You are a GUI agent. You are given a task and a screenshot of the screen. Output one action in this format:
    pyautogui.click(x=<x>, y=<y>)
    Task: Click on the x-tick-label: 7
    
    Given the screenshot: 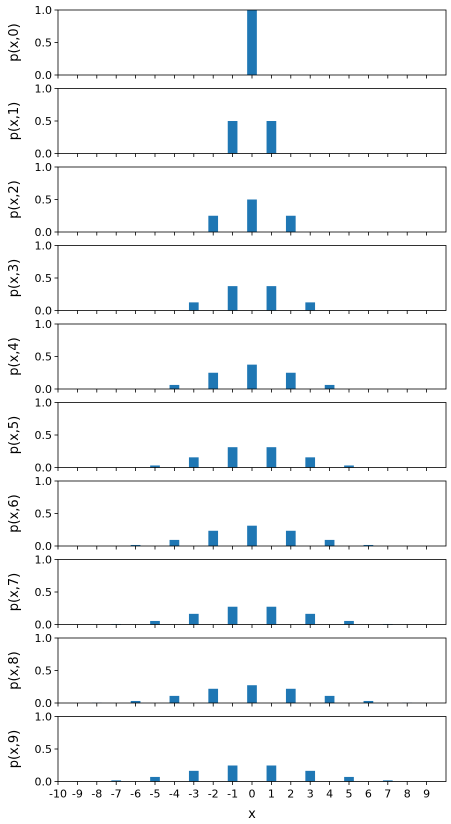 What is the action you would take?
    pyautogui.click(x=387, y=794)
    